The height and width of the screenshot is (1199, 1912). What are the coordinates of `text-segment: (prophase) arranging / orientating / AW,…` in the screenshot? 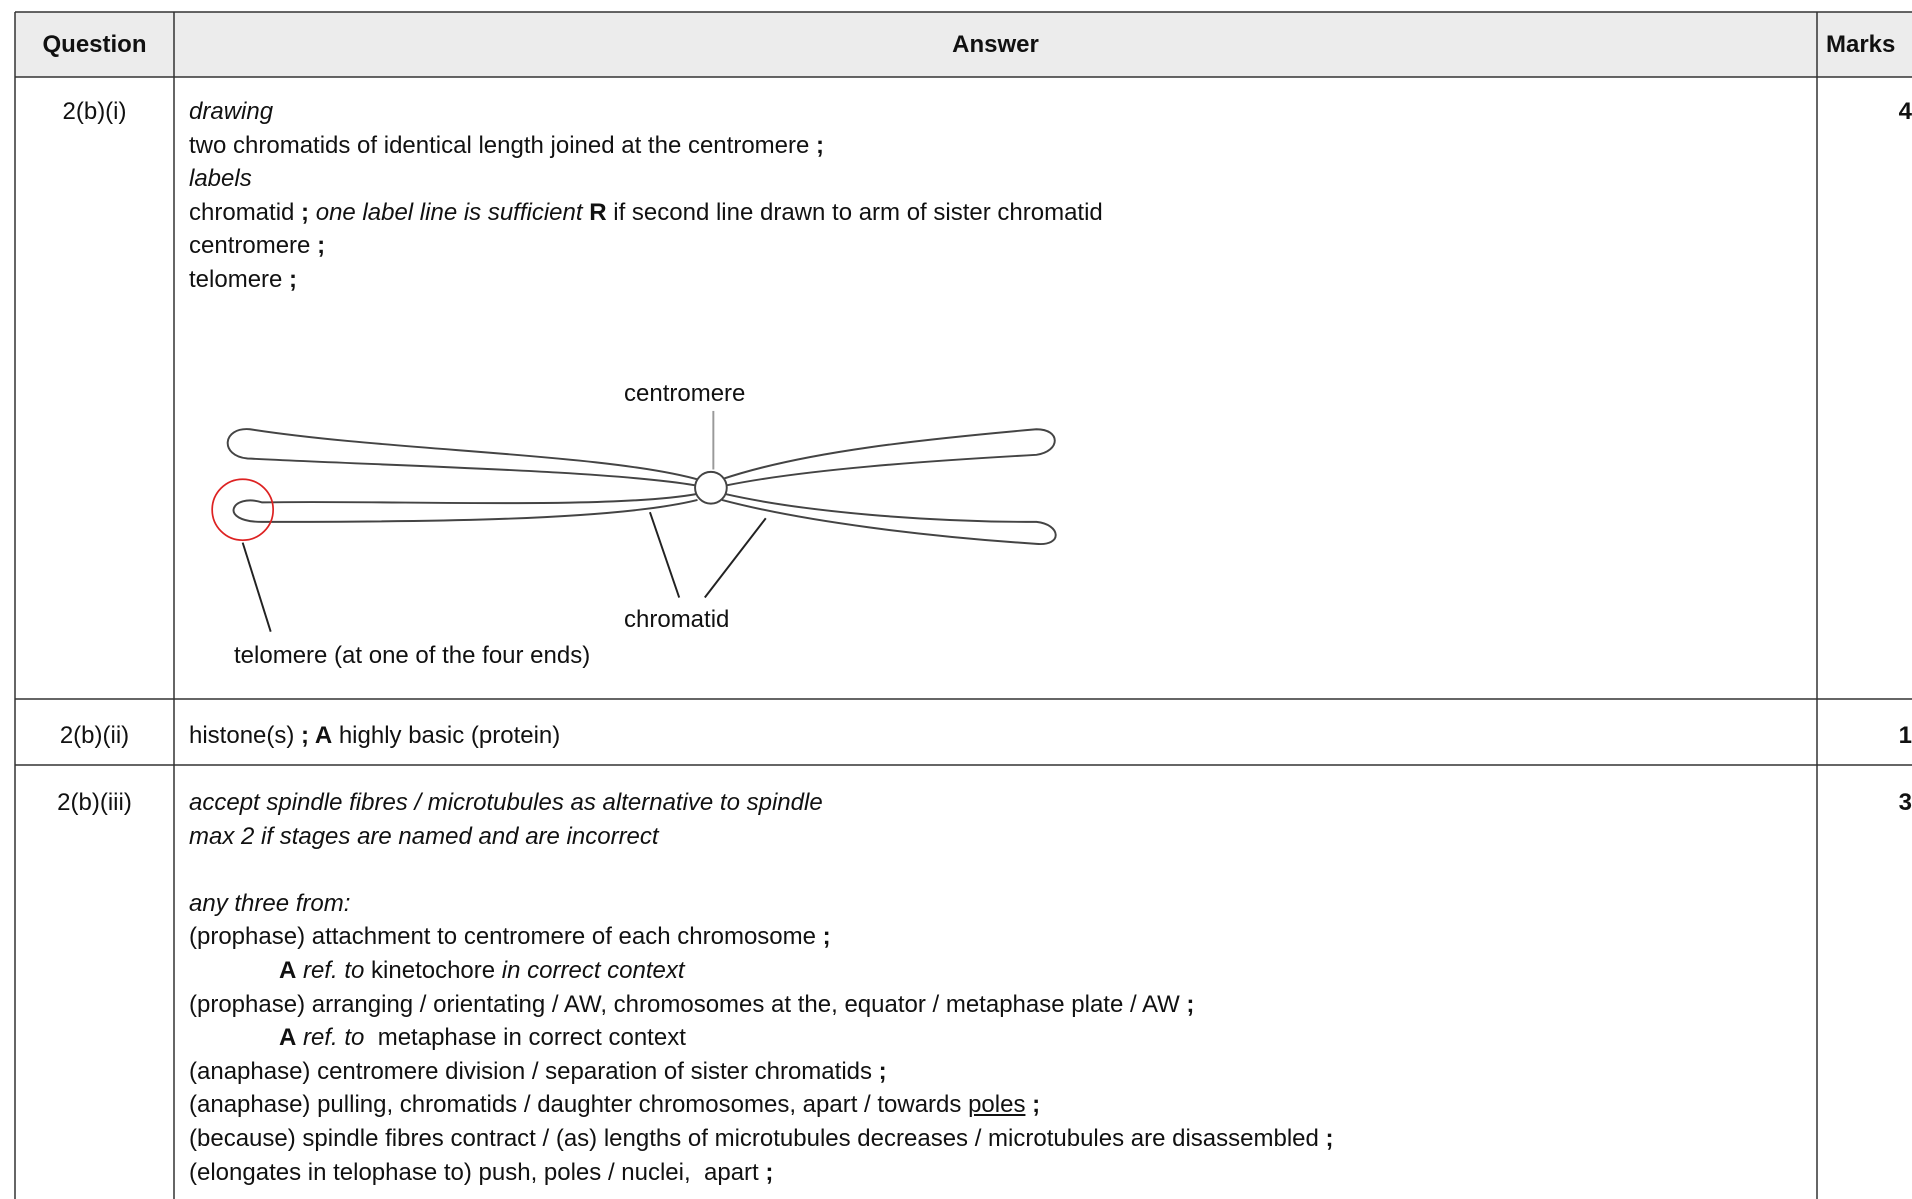 It's located at (688, 1004).